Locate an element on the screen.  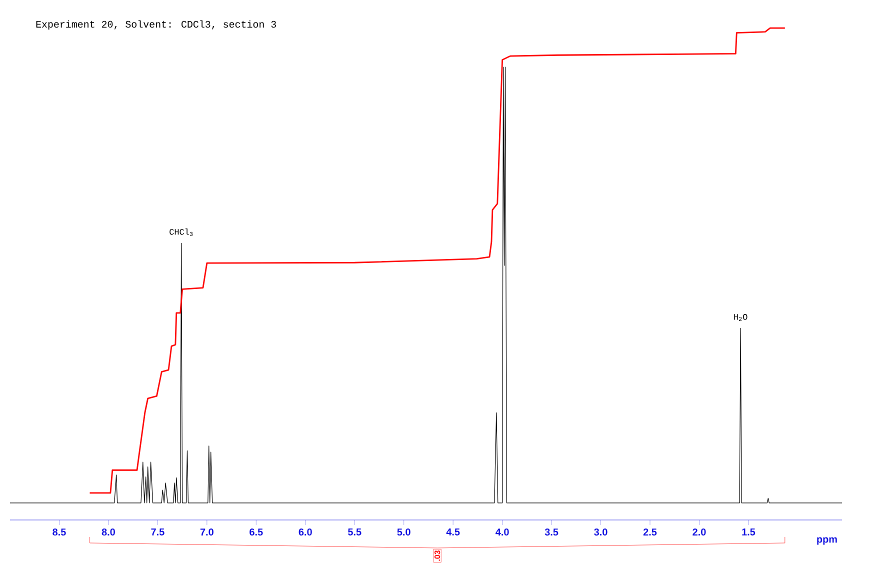
chart-title: Experiment 20, Solvent: CDCl3, section 3 is located at coordinates (156, 25).